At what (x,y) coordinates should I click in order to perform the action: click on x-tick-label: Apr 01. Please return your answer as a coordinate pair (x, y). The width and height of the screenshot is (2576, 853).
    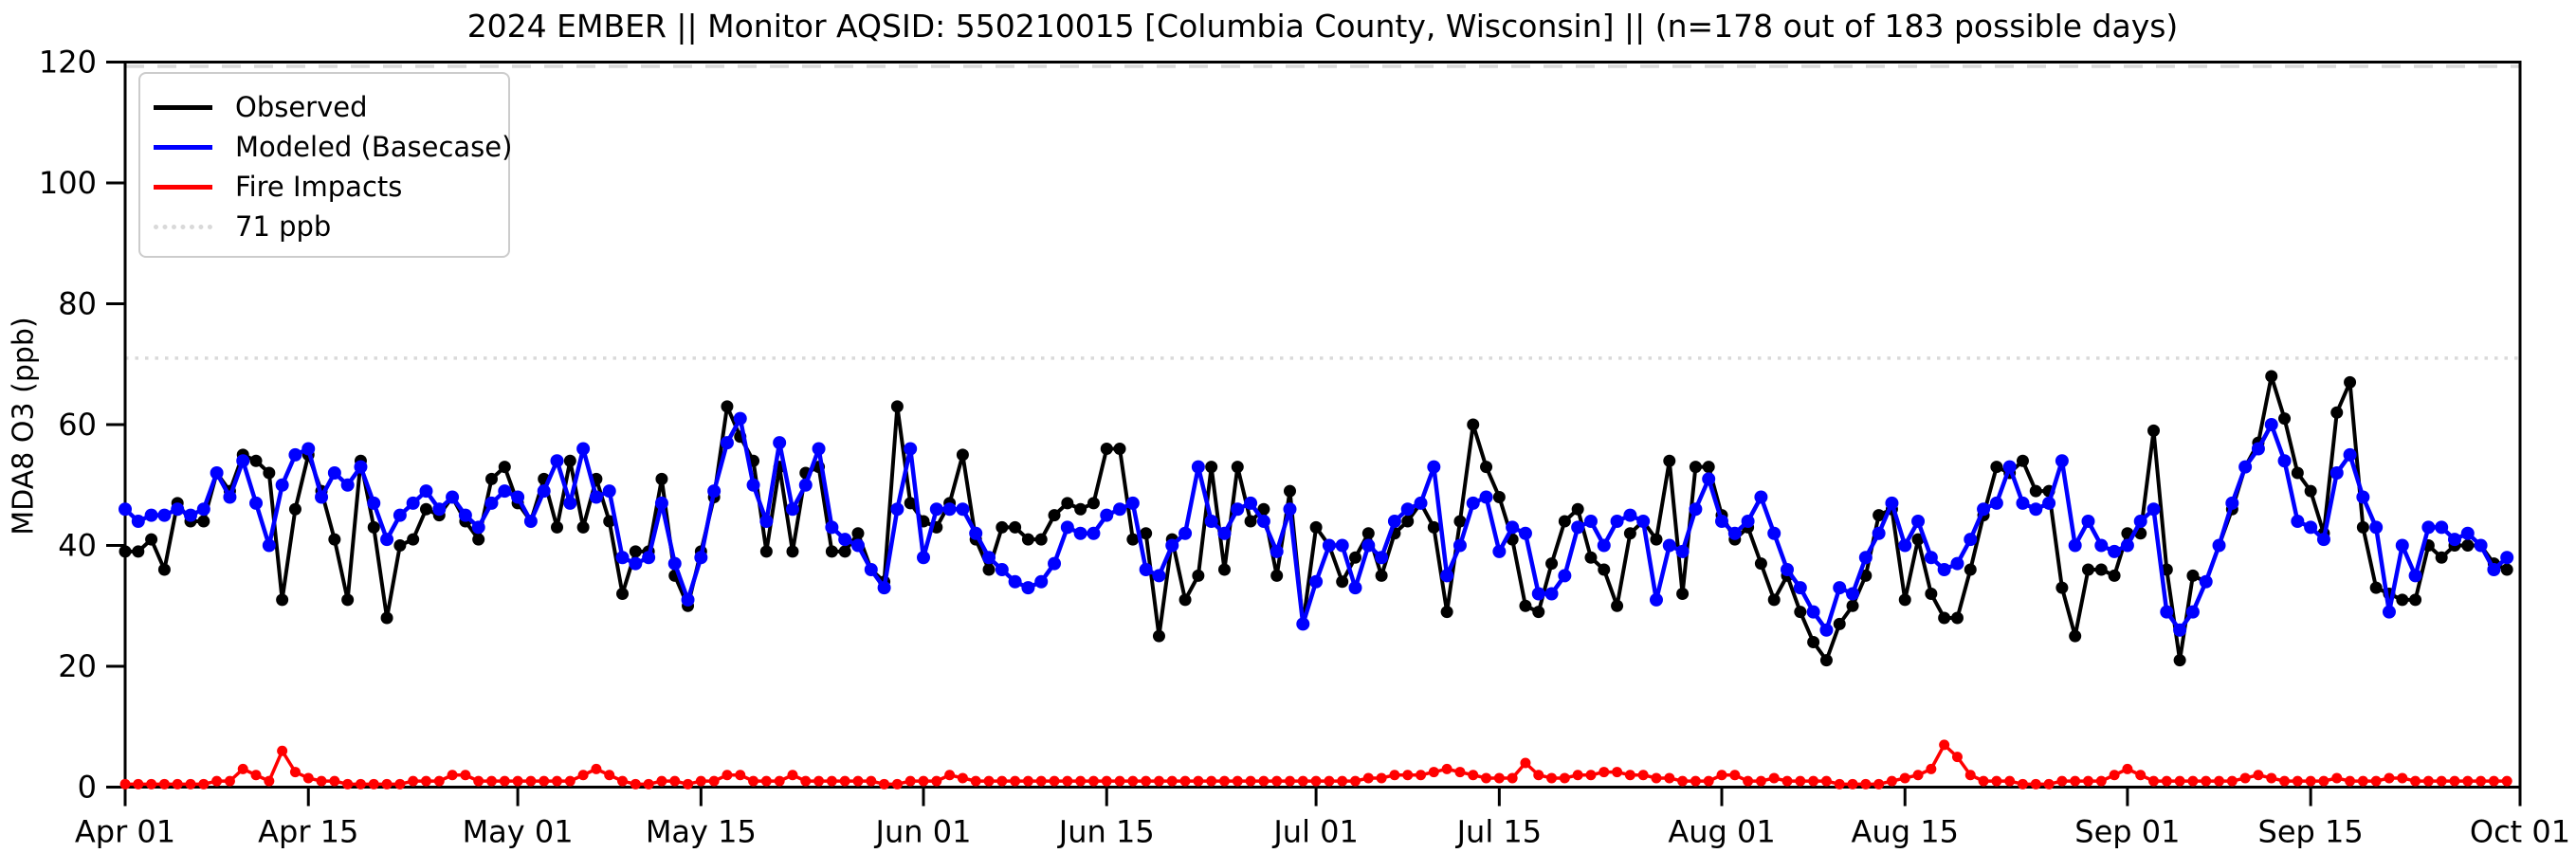
    Looking at the image, I should click on (125, 832).